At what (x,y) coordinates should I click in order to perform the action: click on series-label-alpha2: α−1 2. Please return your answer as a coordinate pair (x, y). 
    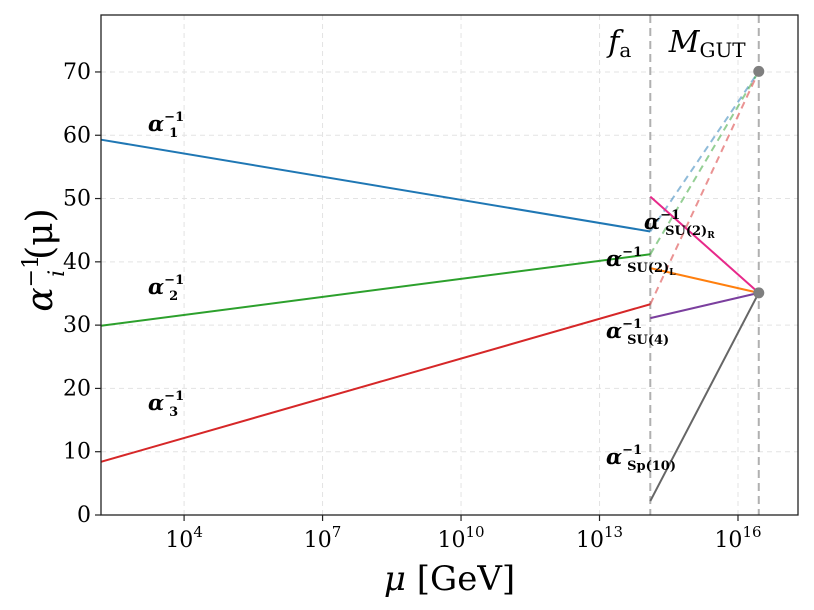
    Looking at the image, I should click on (166, 288).